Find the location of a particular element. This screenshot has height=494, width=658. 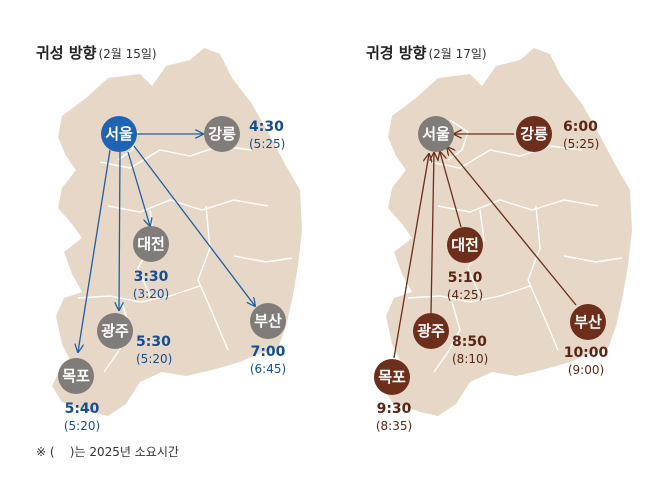

previous-travel-time: (8:10) is located at coordinates (470, 359).